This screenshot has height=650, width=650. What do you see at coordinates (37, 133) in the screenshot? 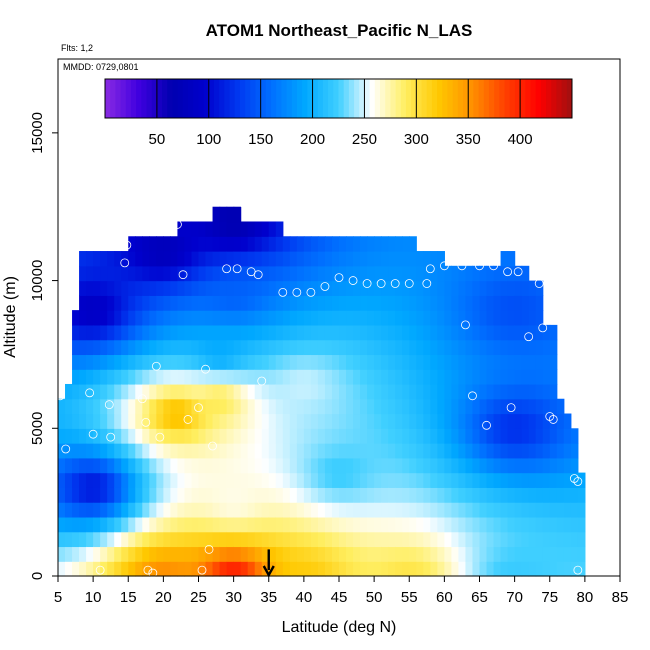
I see `y-tick-label: 15000` at bounding box center [37, 133].